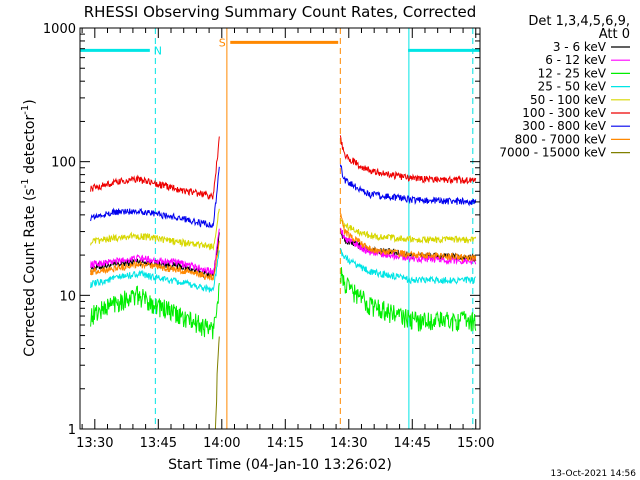  What do you see at coordinates (67, 296) in the screenshot?
I see `y-tick-label: 10` at bounding box center [67, 296].